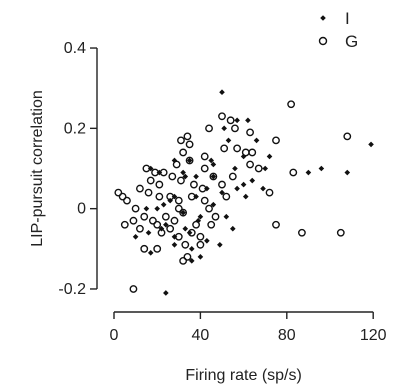  What do you see at coordinates (114, 335) in the screenshot?
I see `x-tick-label: 0` at bounding box center [114, 335].